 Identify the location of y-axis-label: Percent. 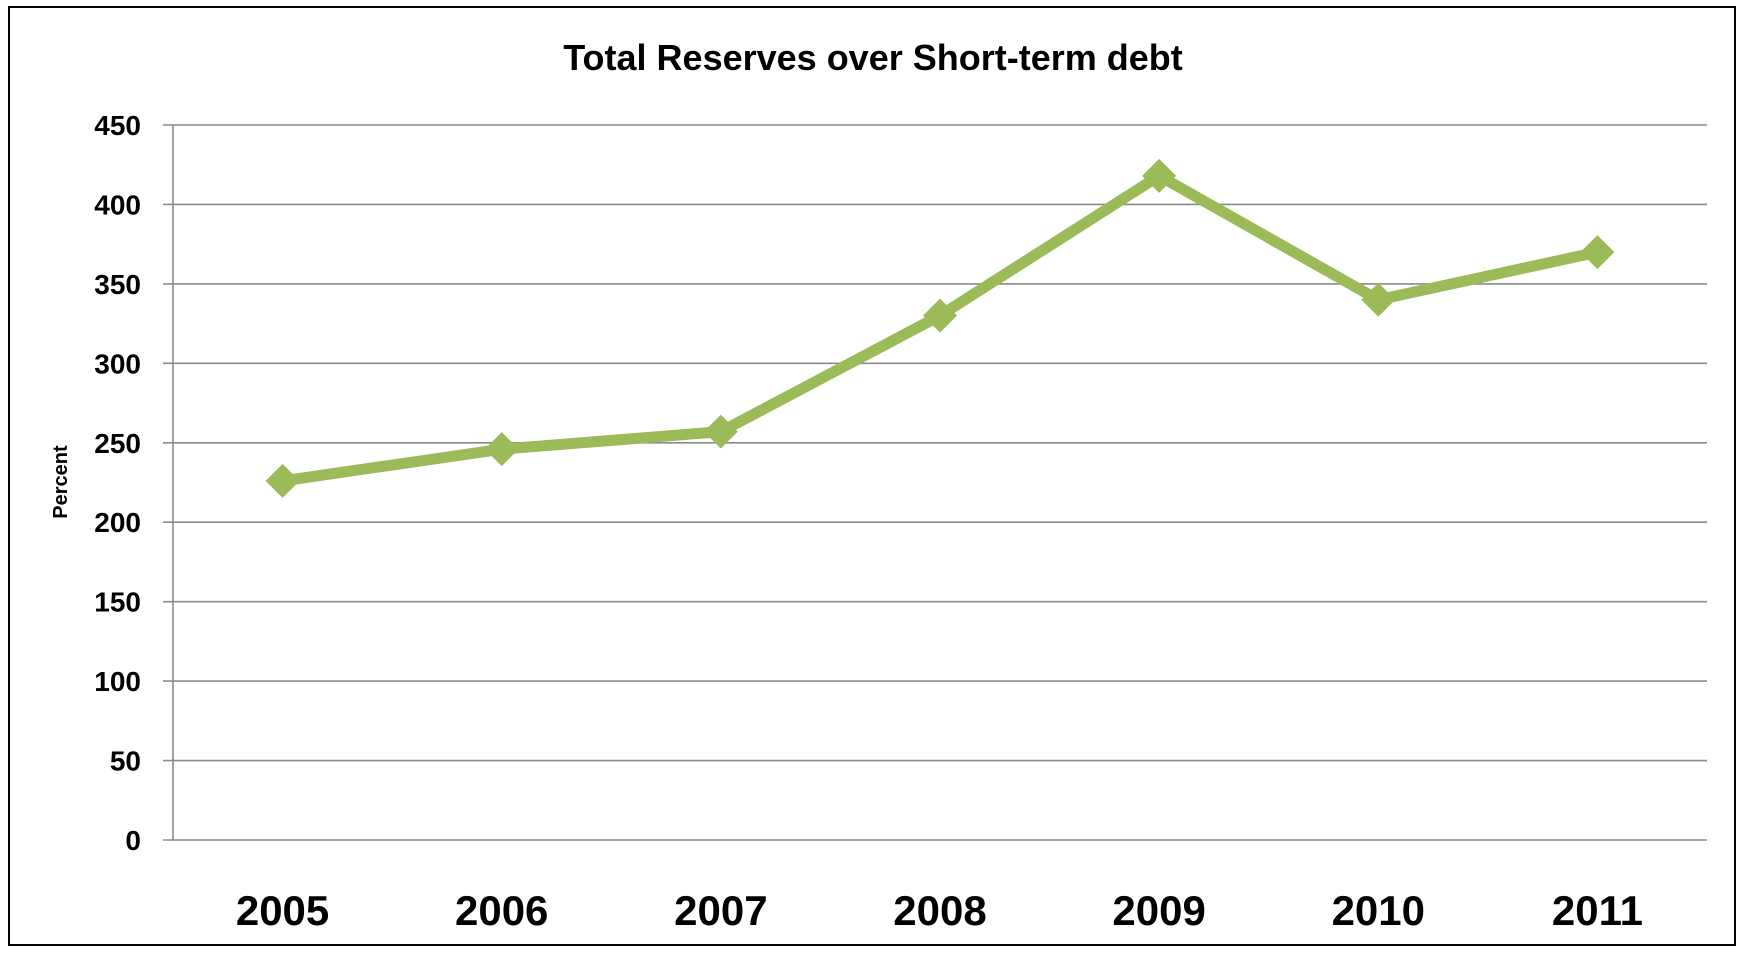
(61, 482).